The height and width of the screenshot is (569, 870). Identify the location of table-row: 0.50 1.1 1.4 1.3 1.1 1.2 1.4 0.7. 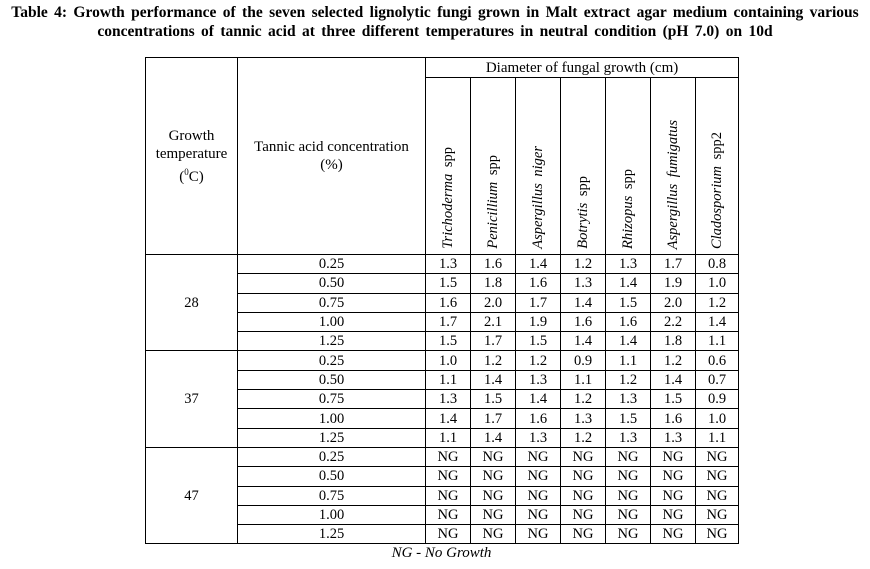
(443, 380).